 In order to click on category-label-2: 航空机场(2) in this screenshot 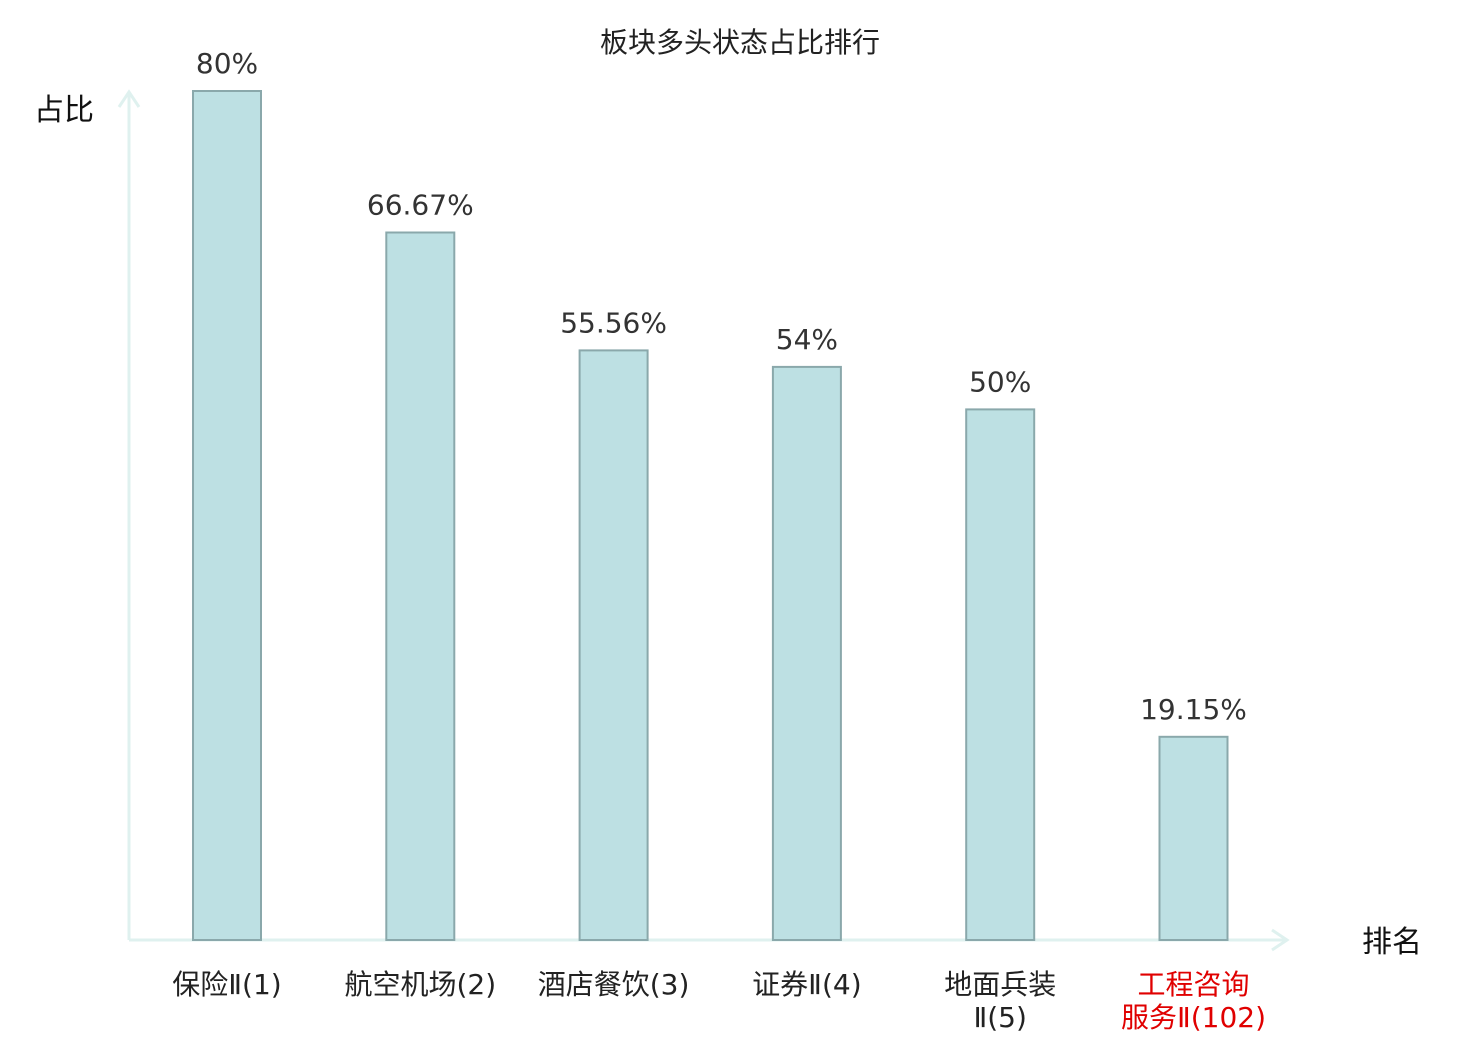, I will do `click(420, 984)`.